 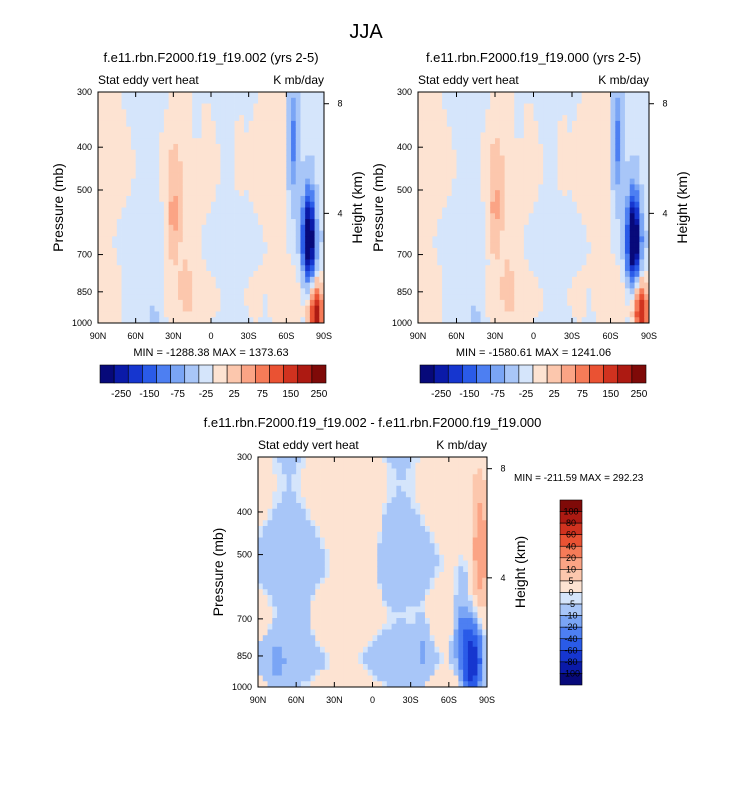 What do you see at coordinates (404, 190) in the screenshot?
I see `y-tick-label: 500` at bounding box center [404, 190].